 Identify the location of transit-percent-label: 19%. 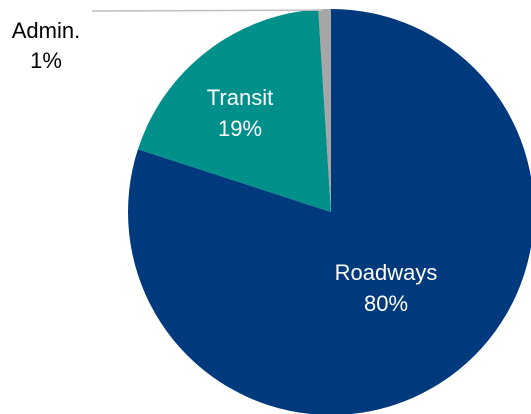
(240, 128).